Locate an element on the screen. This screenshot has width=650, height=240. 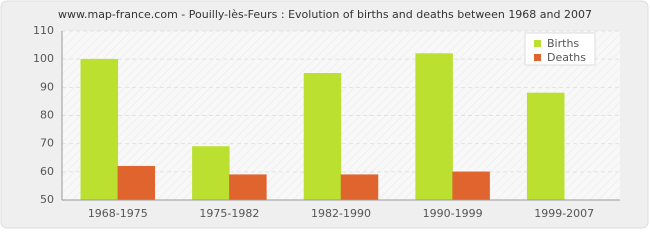
y-tick-label: 100 is located at coordinates (43, 58).